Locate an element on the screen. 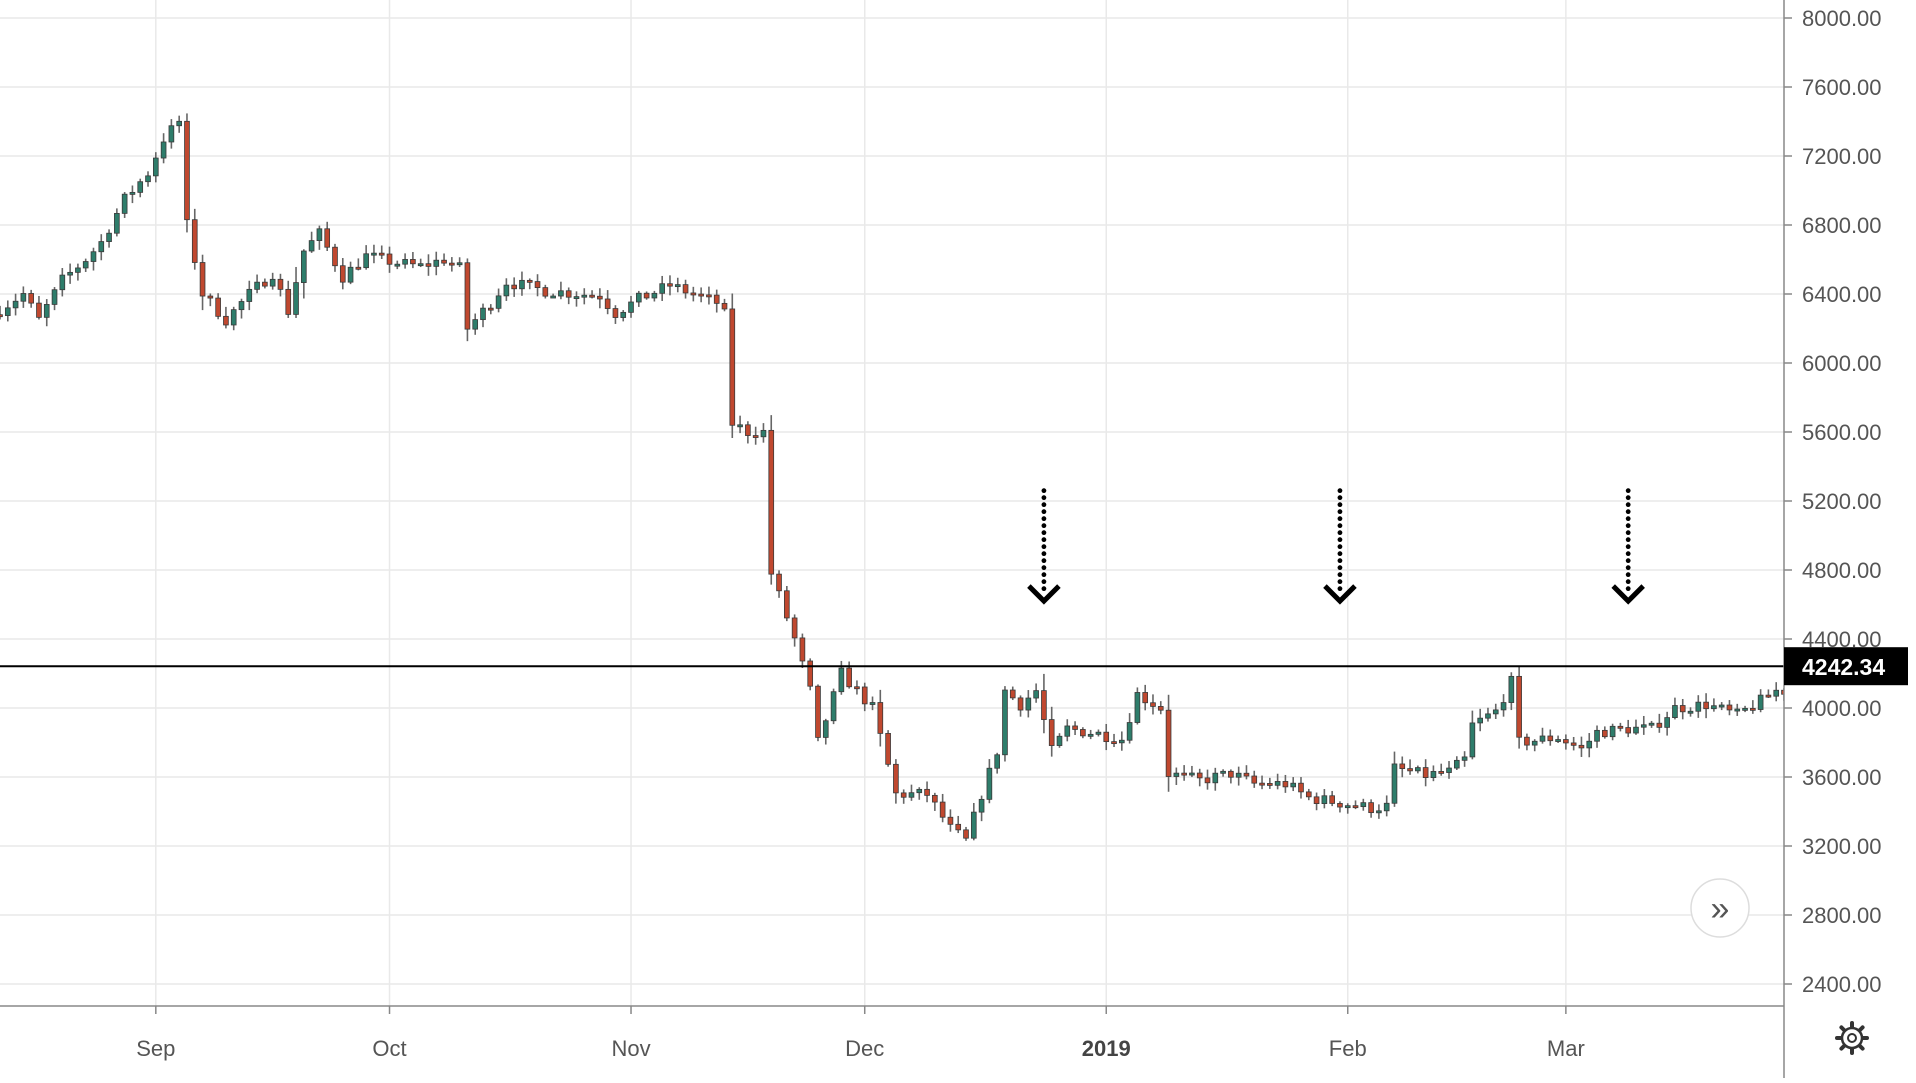 Image resolution: width=1916 pixels, height=1083 pixels. time-axis: Sep Oct Nov Dec 2019 Feb Mar is located at coordinates (892, 1033).